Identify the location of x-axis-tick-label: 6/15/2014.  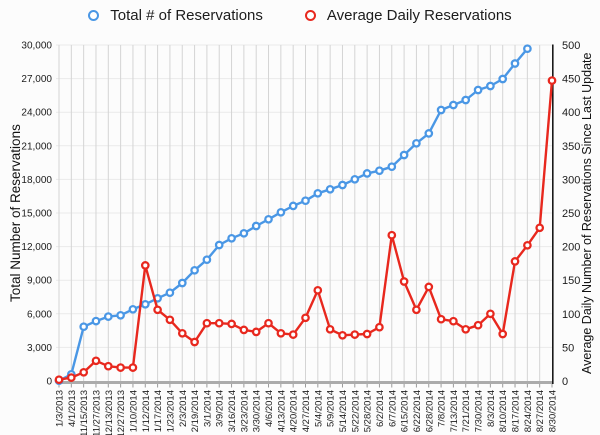
(405, 411).